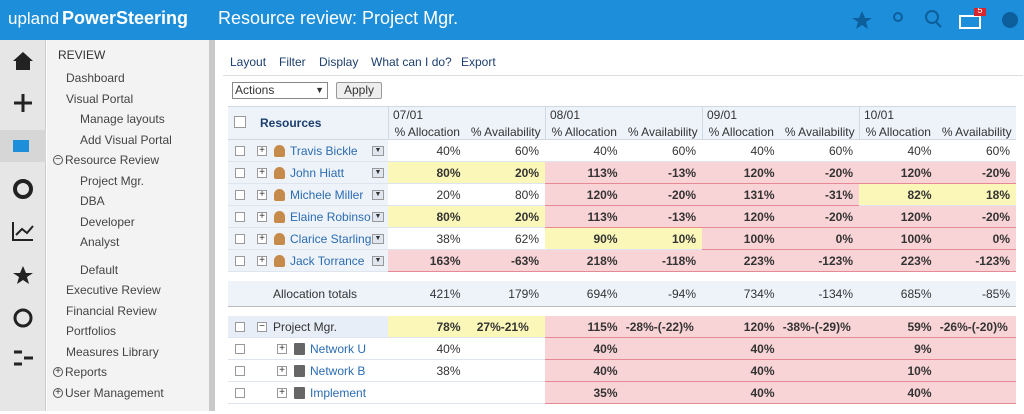 The height and width of the screenshot is (414, 1024). I want to click on links-icon, so click(23, 358).